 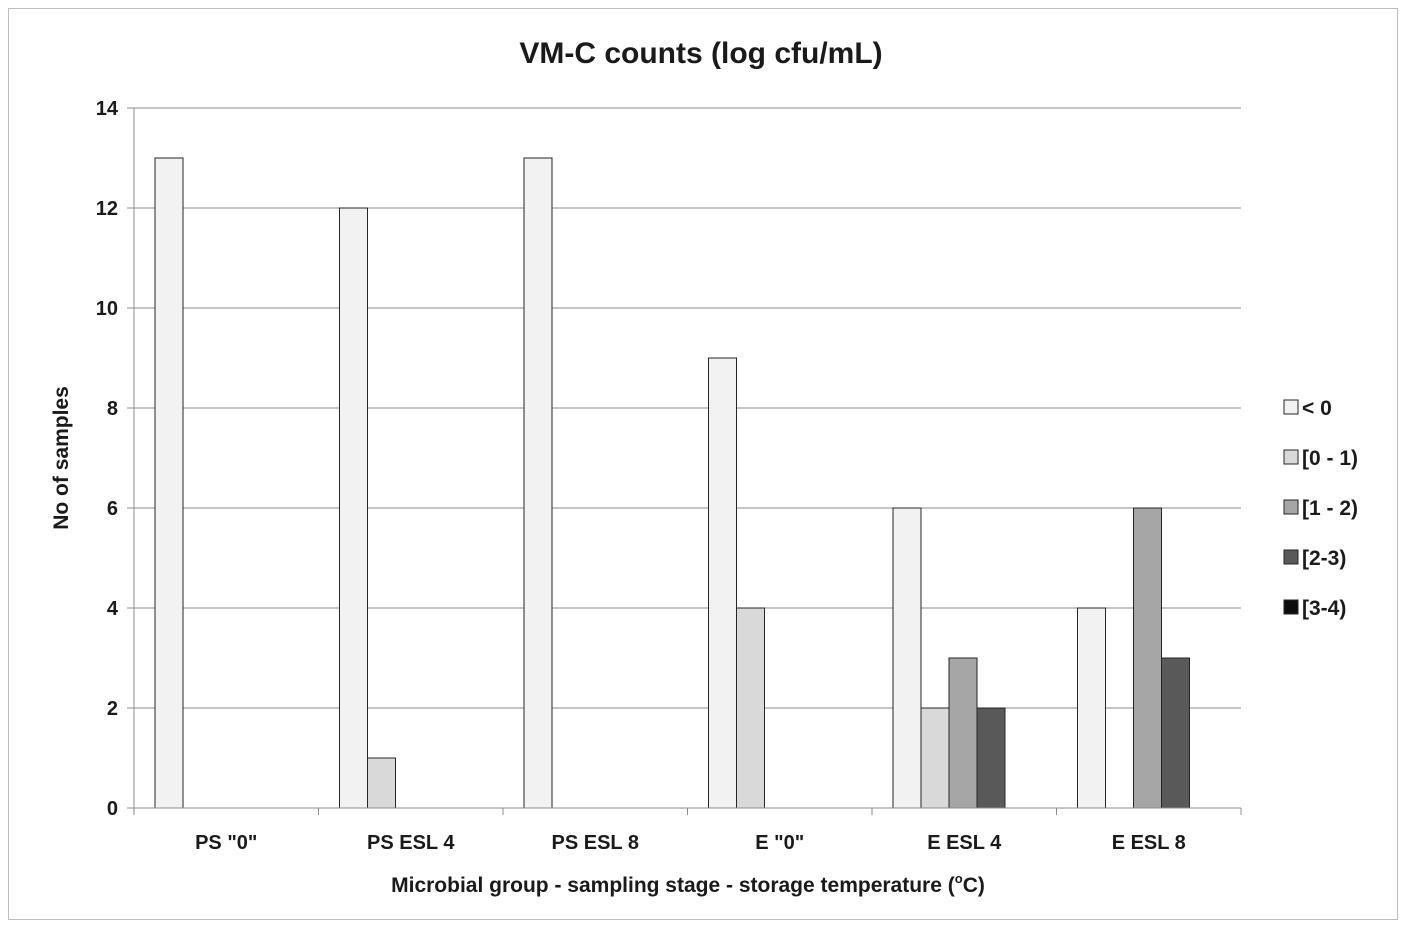 What do you see at coordinates (1330, 508) in the screenshot?
I see `legend-label: [1 - 2)` at bounding box center [1330, 508].